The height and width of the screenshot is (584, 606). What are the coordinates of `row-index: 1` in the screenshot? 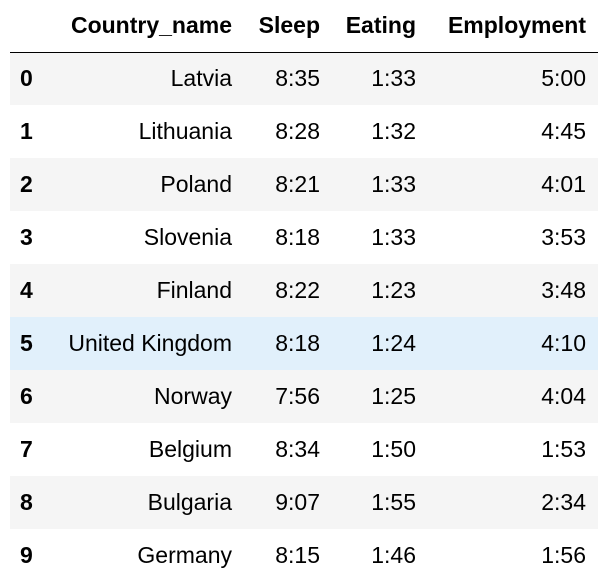 It's located at (26, 131).